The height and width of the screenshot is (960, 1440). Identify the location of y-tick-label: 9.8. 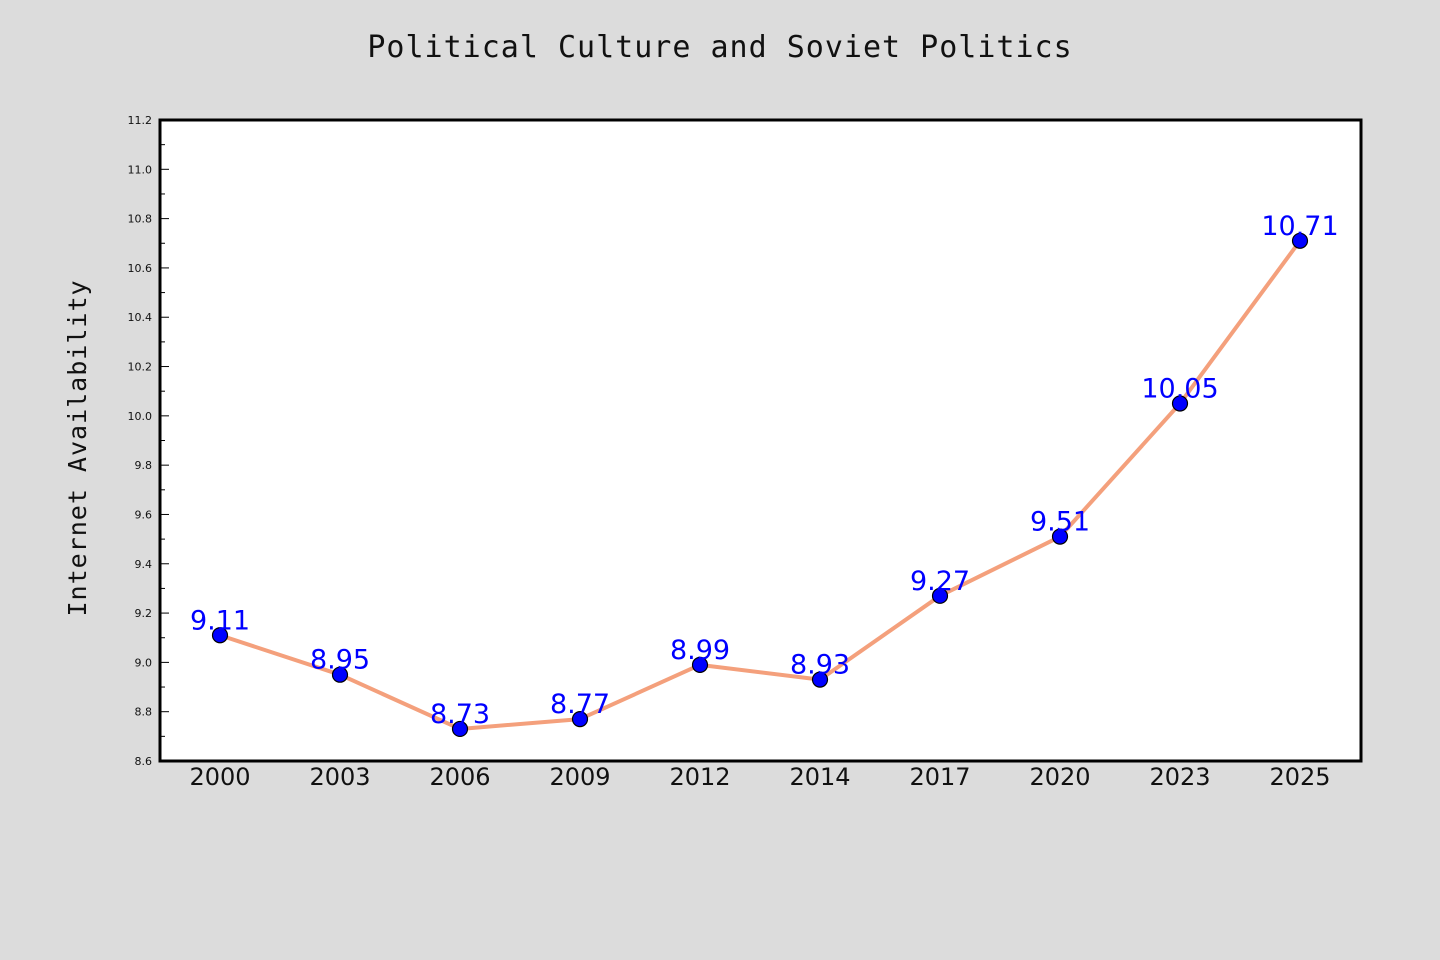
(144, 465).